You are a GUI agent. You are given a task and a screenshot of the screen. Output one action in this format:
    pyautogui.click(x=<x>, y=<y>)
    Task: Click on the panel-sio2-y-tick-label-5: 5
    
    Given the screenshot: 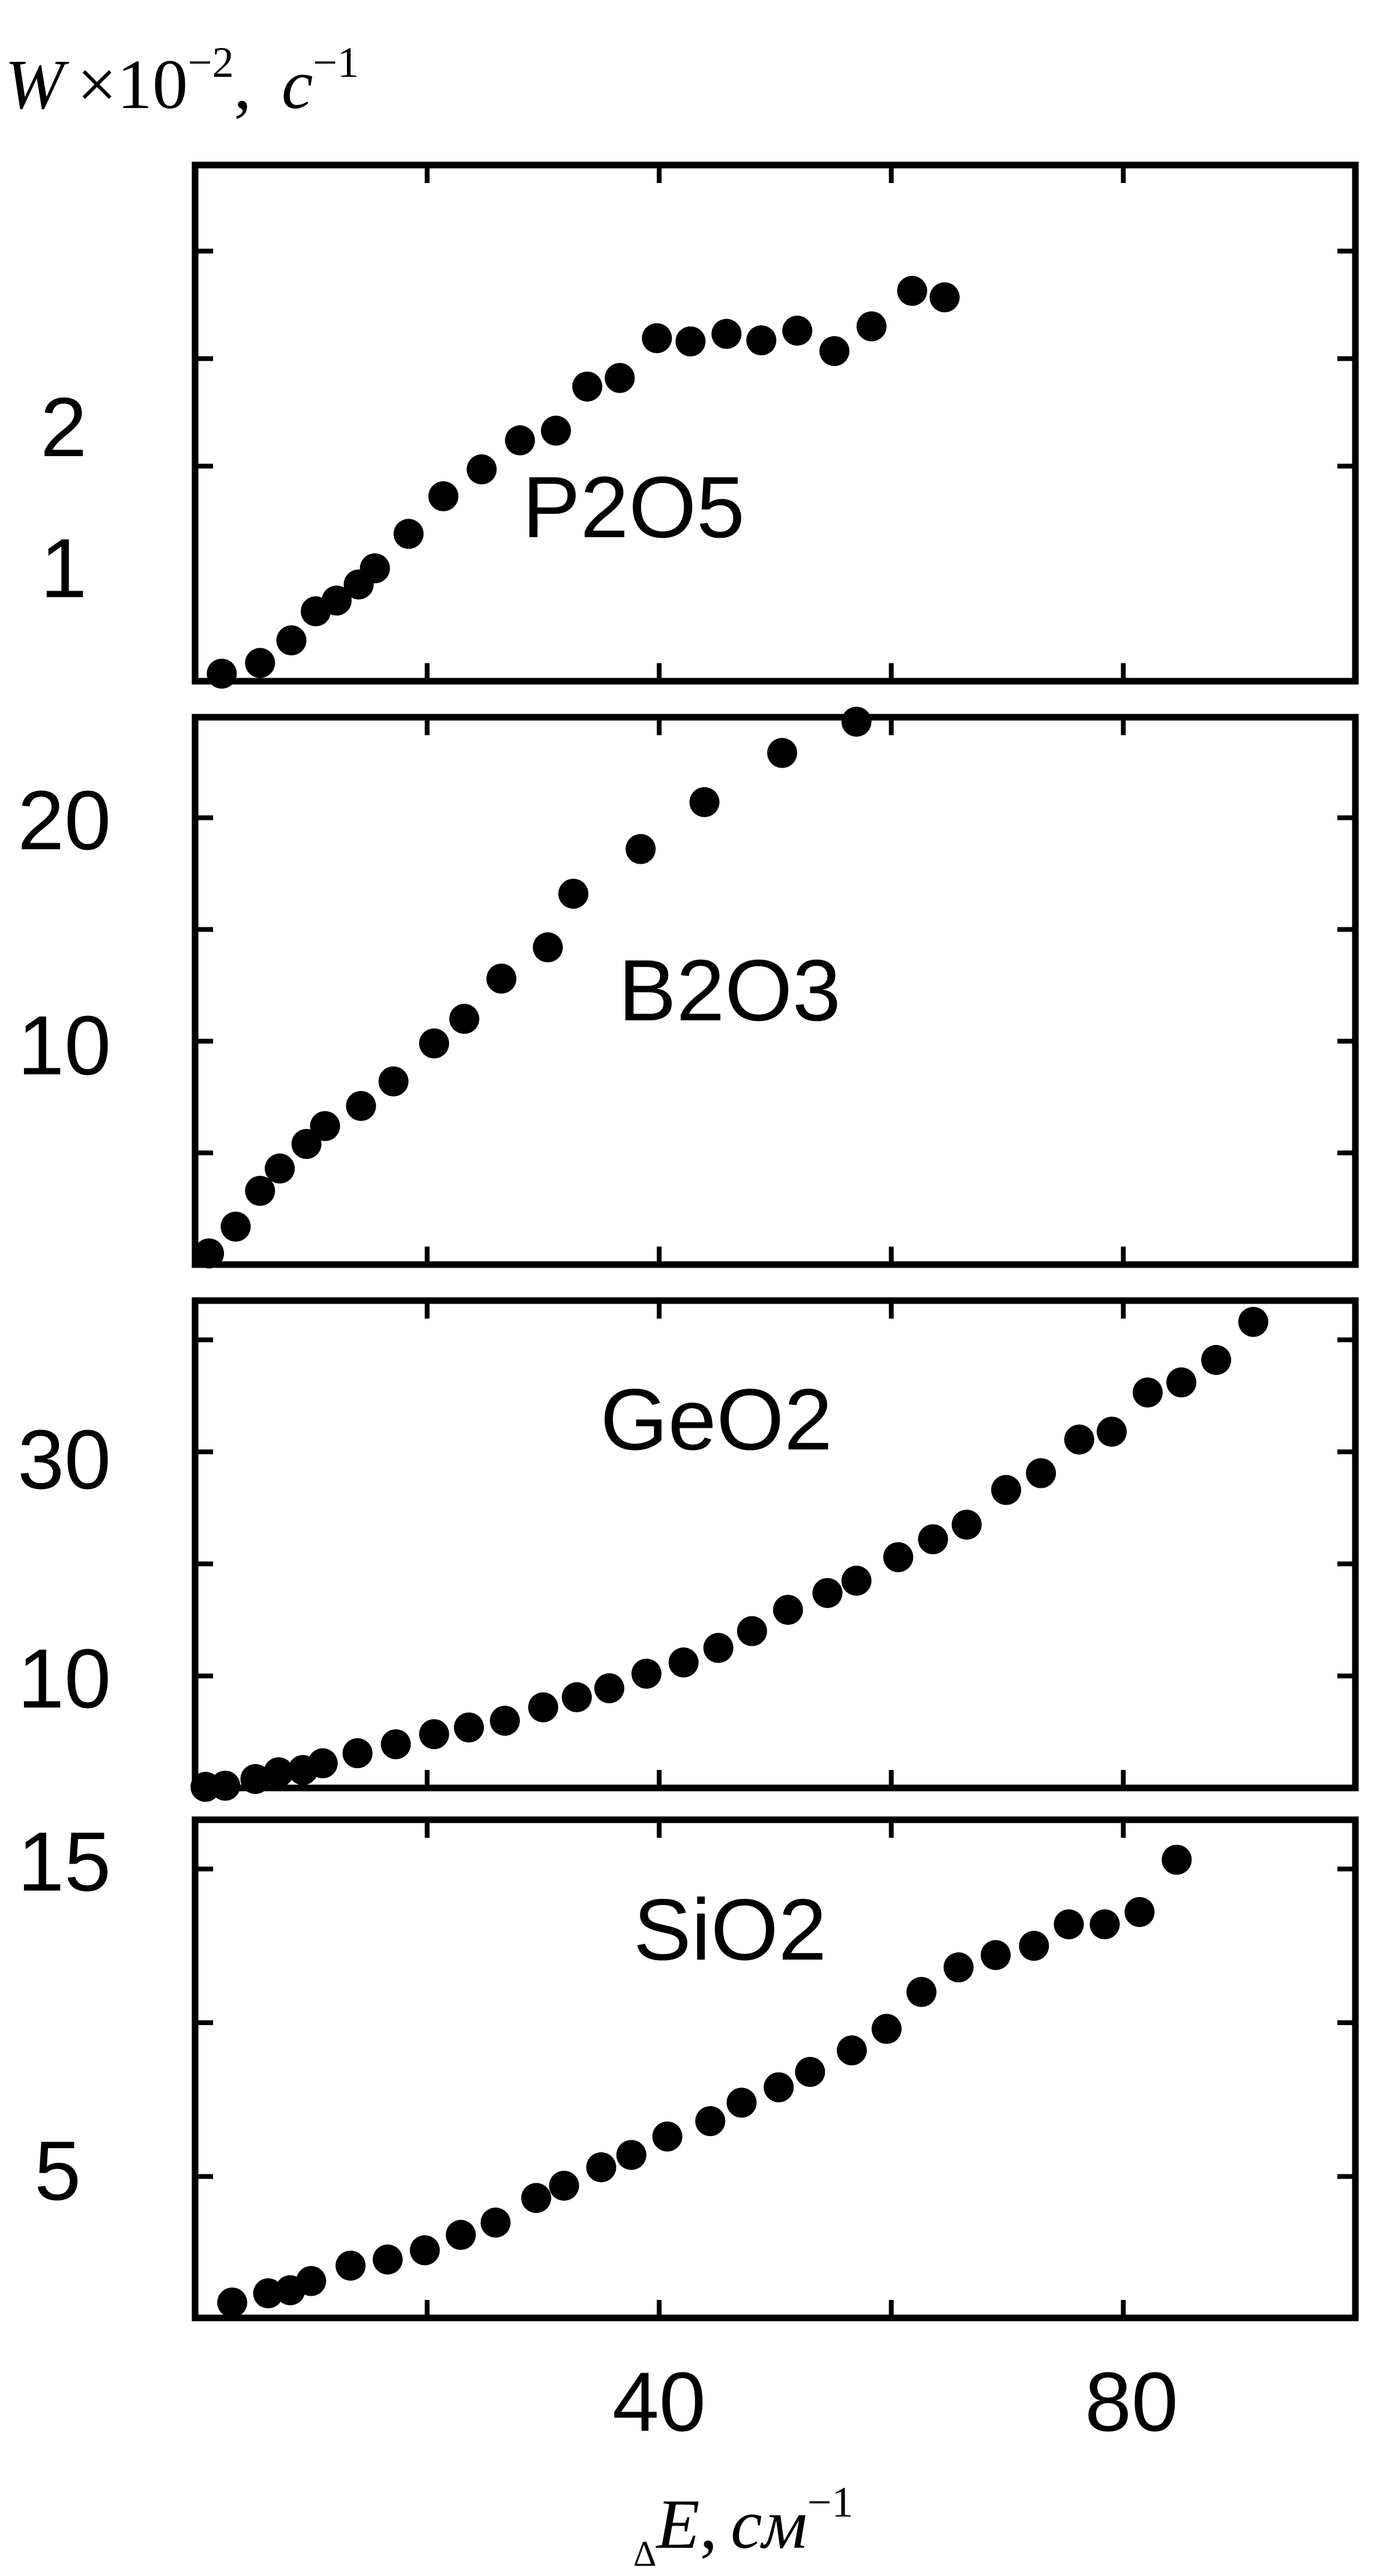 What is the action you would take?
    pyautogui.click(x=58, y=2170)
    